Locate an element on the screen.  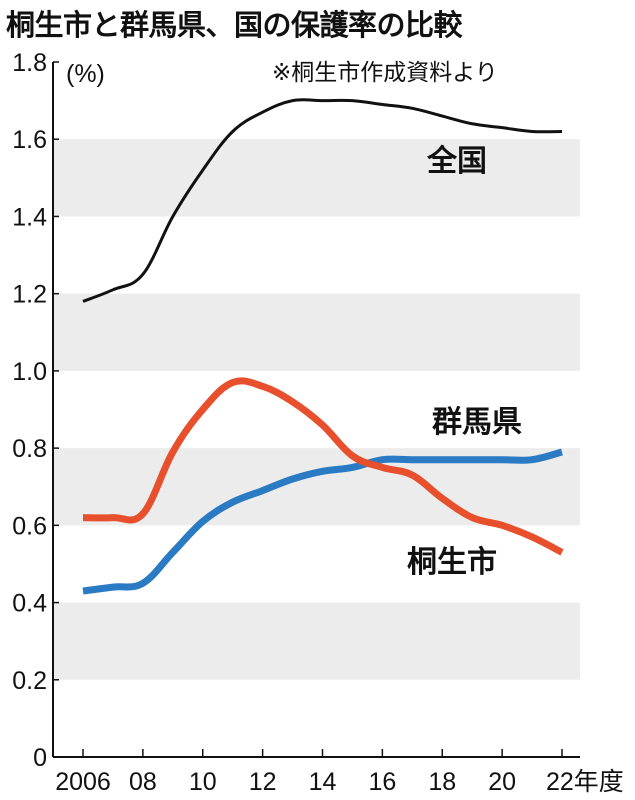
y-tick-labels: 0 0.2 0.4 0.6 0.8 1.0 1.2 1.4 1.6 1.8 is located at coordinates (29, 410).